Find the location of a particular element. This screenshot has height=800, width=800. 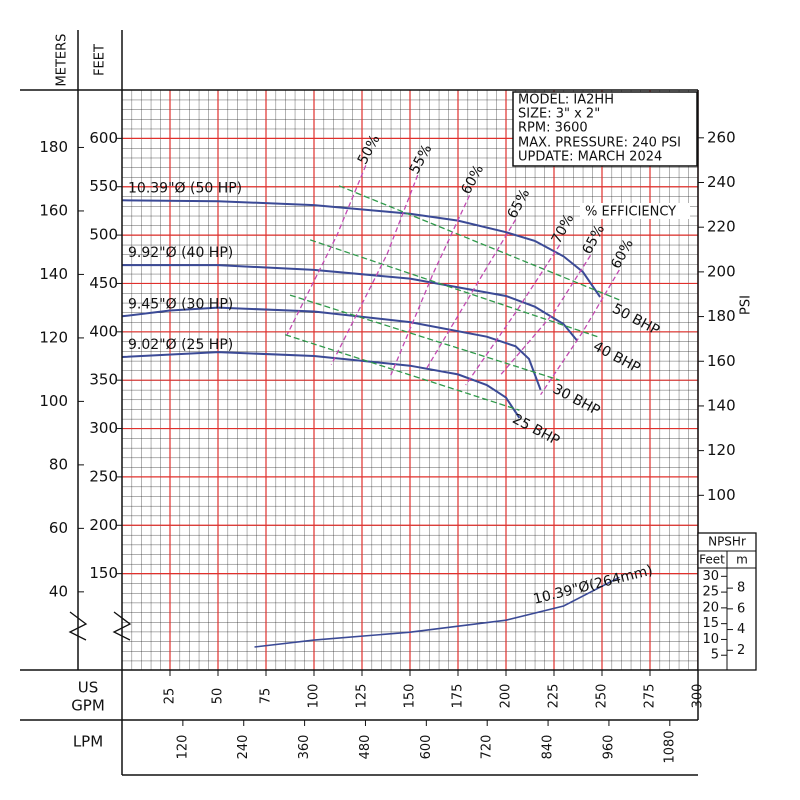

y3-tick-label: 180 is located at coordinates (53, 147).